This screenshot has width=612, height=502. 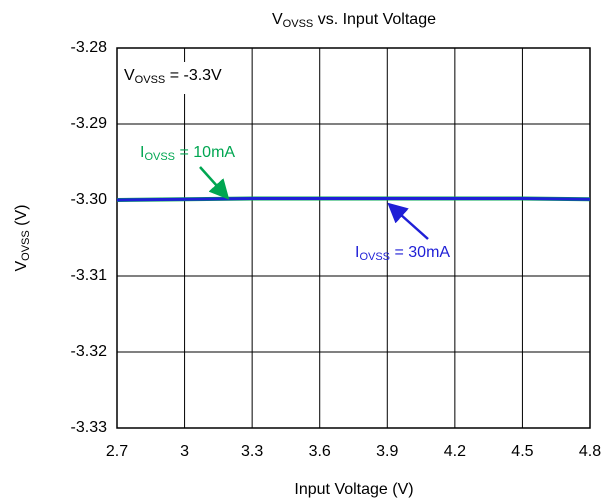 I want to click on y-tick-label: -3.29, so click(x=89, y=123).